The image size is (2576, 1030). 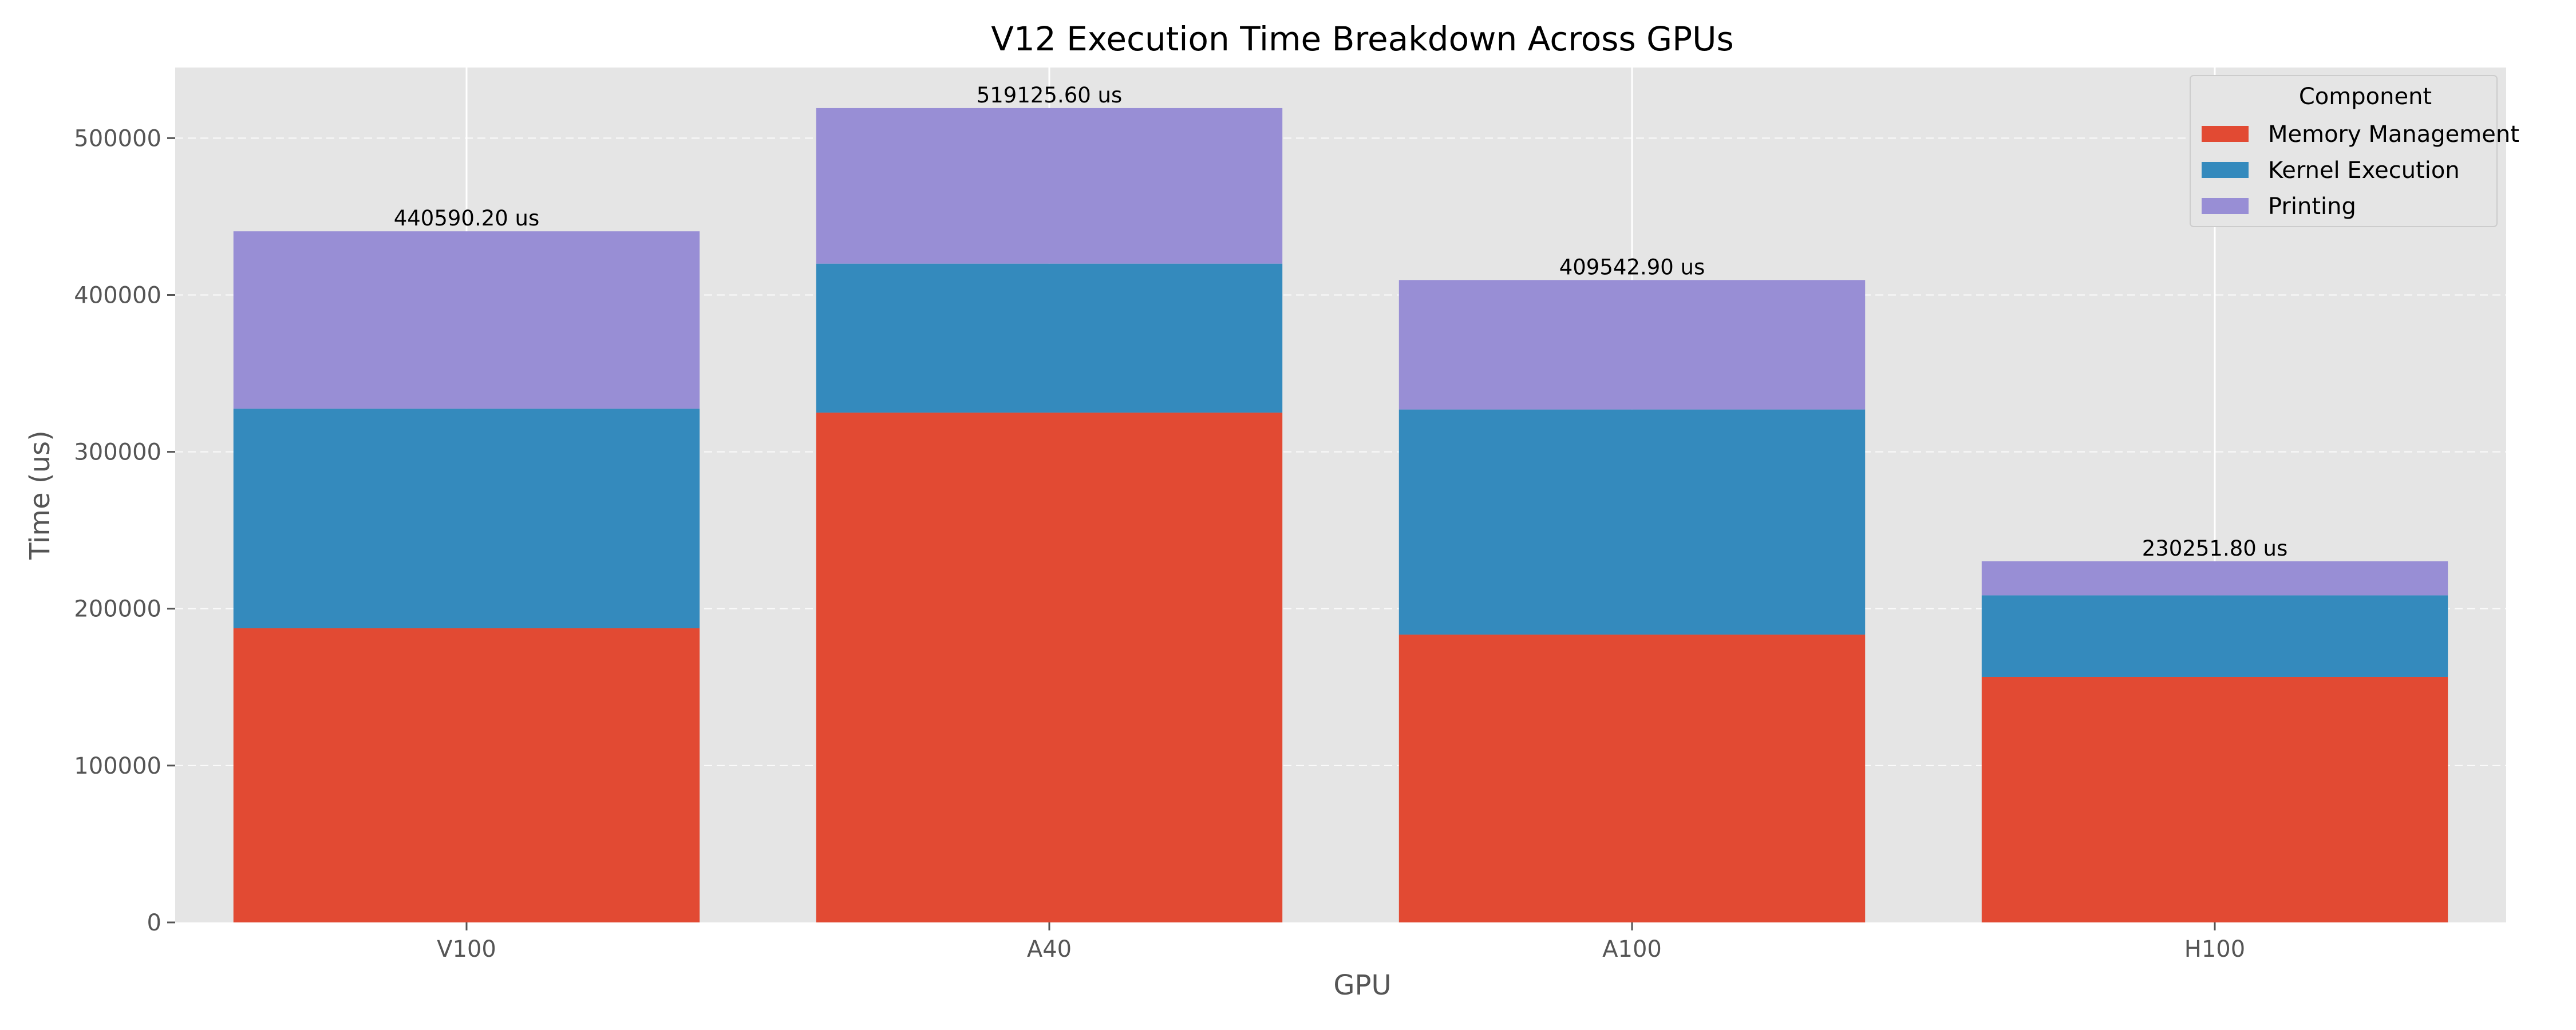 I want to click on bar-memory-management-a40, so click(x=1049, y=667).